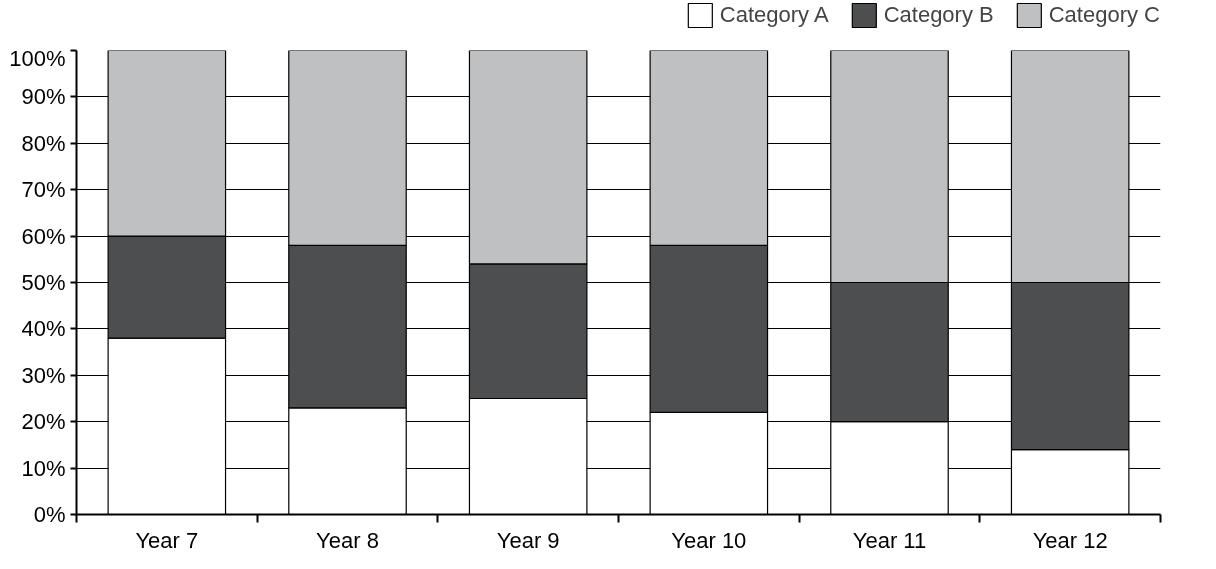 This screenshot has height=569, width=1216. What do you see at coordinates (43, 97) in the screenshot?
I see `y-tick-label: 90%` at bounding box center [43, 97].